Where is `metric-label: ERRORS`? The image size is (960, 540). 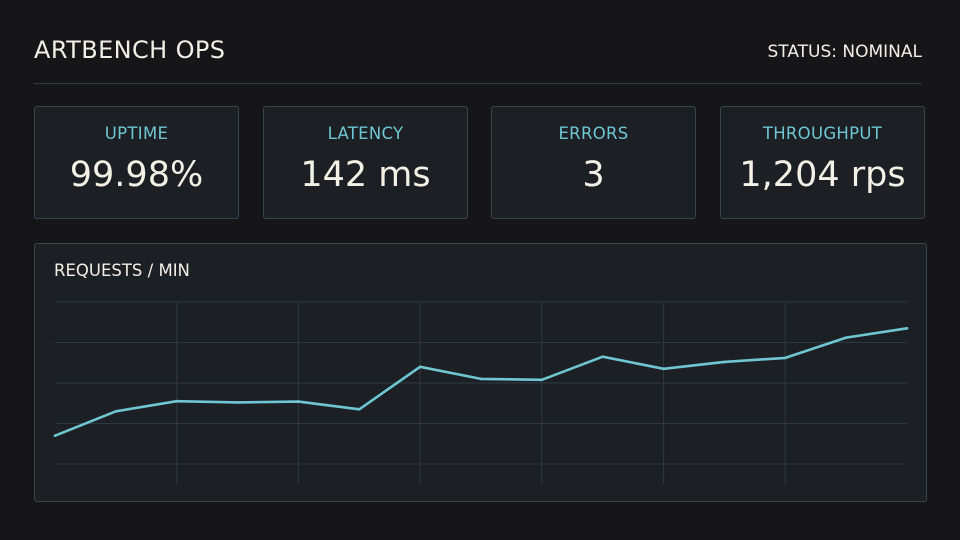
metric-label: ERRORS is located at coordinates (593, 133).